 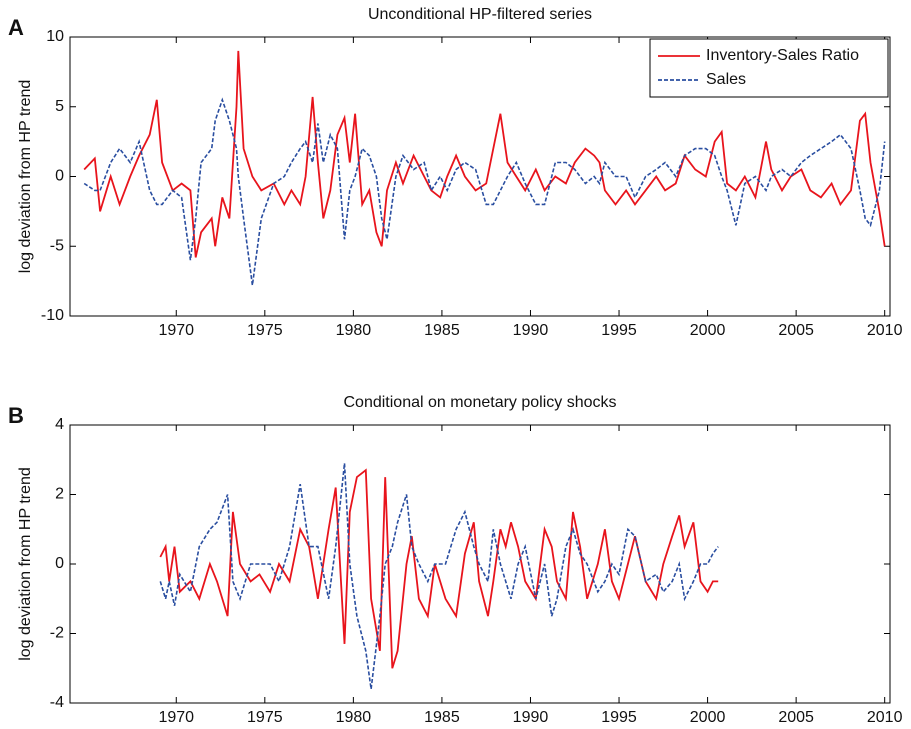 What do you see at coordinates (16, 27) in the screenshot?
I see `panel-label: A` at bounding box center [16, 27].